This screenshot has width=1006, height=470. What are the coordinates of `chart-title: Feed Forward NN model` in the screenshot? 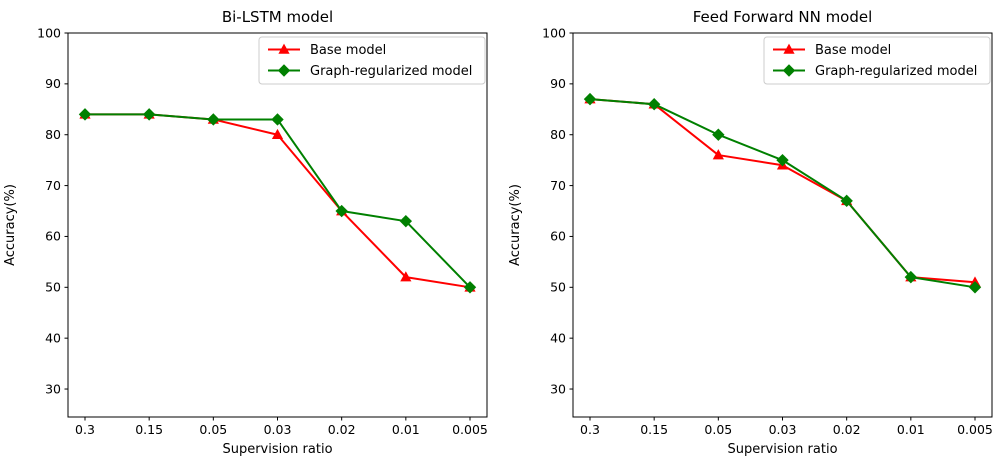 It's located at (783, 17).